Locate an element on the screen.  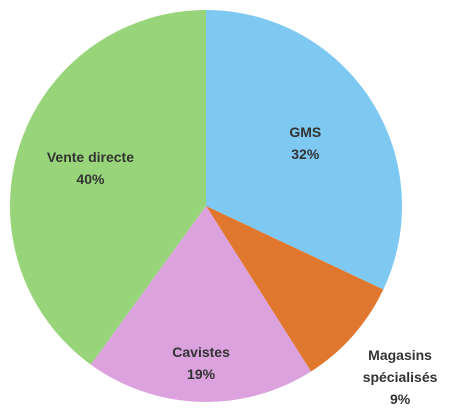
category-label: GMS is located at coordinates (305, 131).